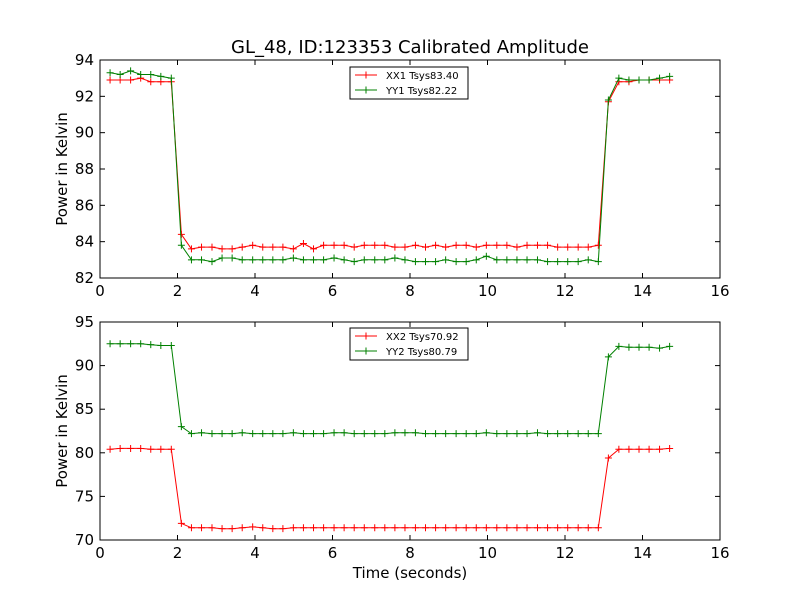  What do you see at coordinates (84, 366) in the screenshot?
I see `y-tick-label: 90` at bounding box center [84, 366].